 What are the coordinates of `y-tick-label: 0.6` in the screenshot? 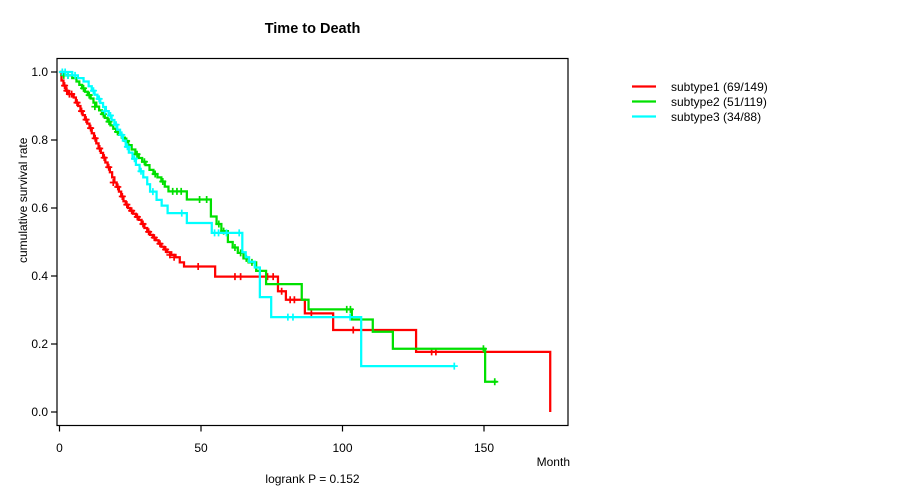 It's located at (39, 208).